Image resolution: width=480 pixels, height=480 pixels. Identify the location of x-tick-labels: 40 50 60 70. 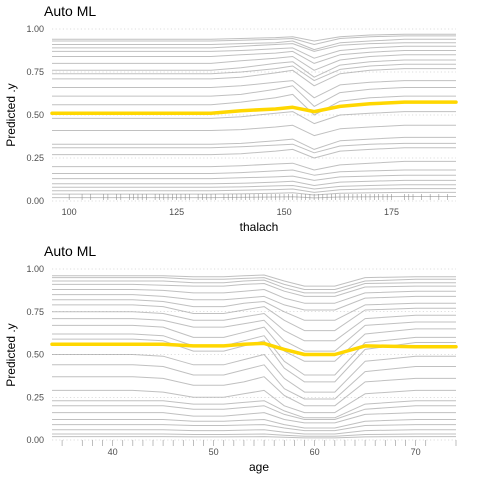
(264, 452).